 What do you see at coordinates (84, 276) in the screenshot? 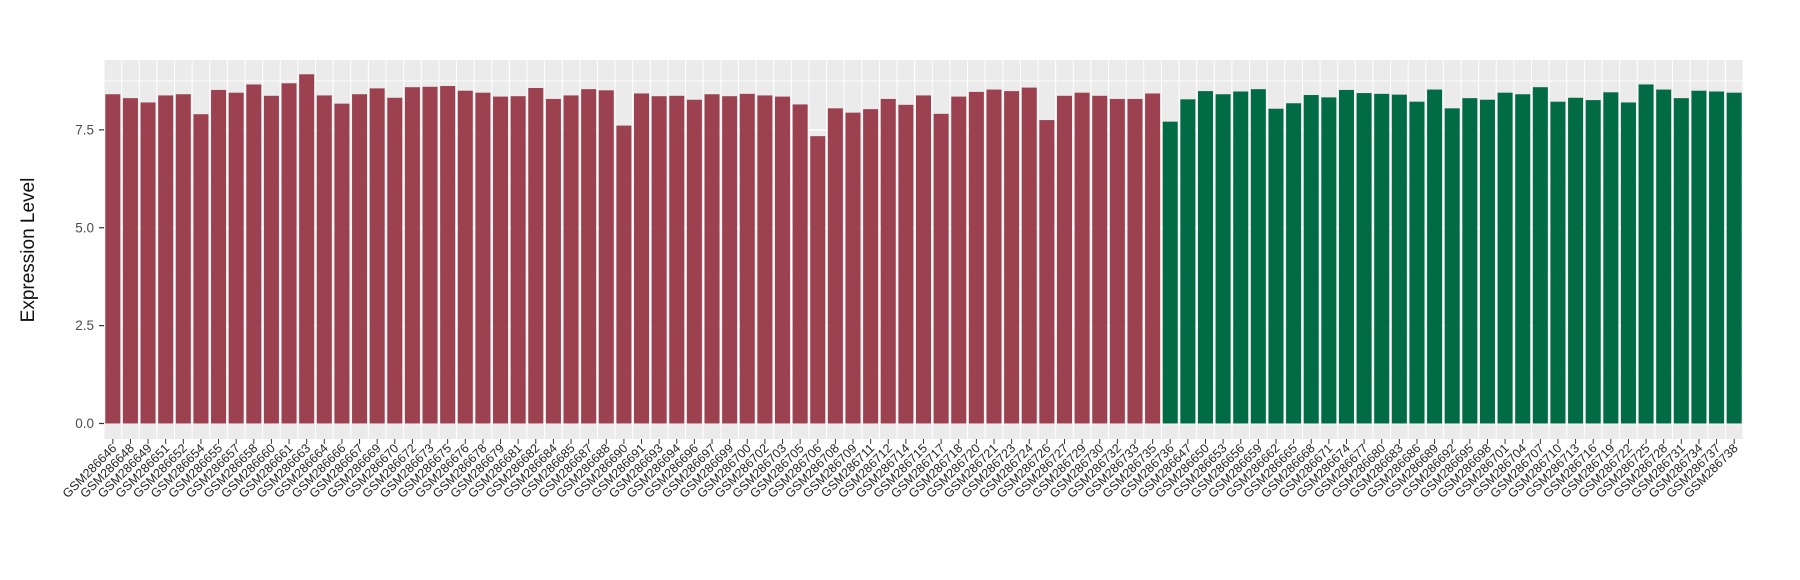
I see `y-axis-tick-labels: 0.0 2.5 5.0 7.5` at bounding box center [84, 276].